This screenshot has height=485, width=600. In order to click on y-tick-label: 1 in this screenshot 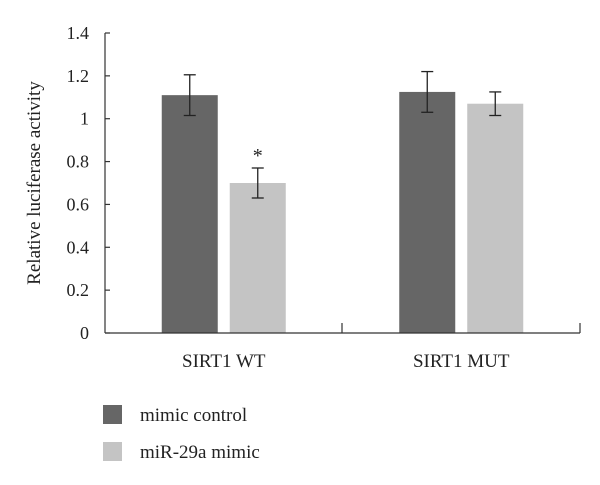, I will do `click(84, 119)`.